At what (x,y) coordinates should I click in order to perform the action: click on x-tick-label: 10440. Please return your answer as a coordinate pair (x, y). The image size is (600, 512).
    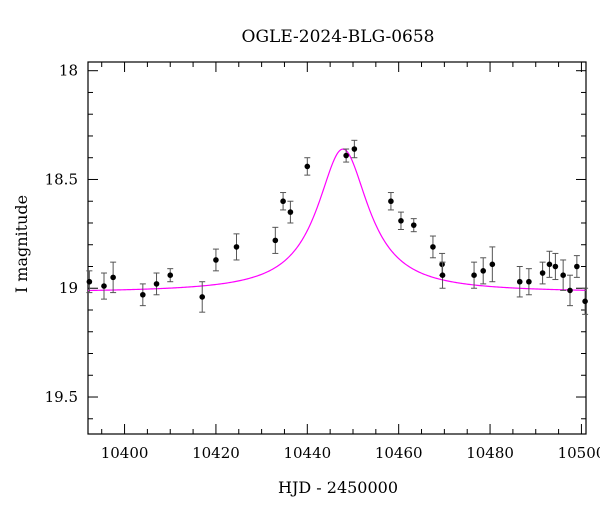
    Looking at the image, I should click on (307, 453).